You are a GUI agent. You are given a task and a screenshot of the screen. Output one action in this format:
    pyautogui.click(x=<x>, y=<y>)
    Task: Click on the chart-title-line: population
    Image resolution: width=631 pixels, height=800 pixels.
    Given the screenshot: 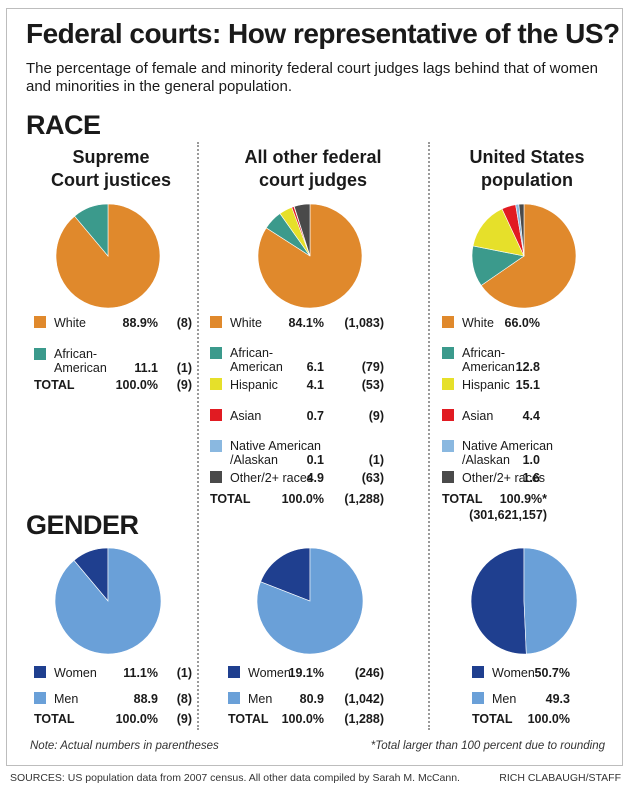 What is the action you would take?
    pyautogui.click(x=527, y=180)
    